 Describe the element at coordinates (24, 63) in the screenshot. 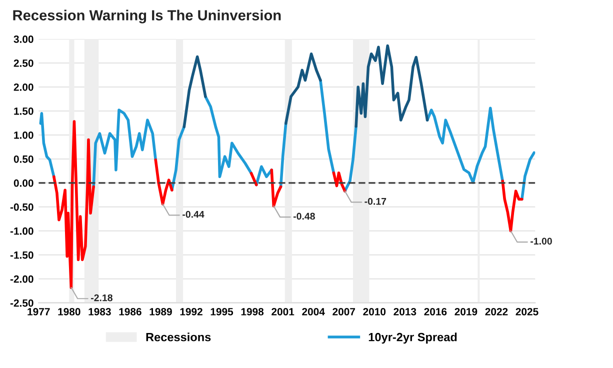

I see `y-tick-label: 2.50` at that location.